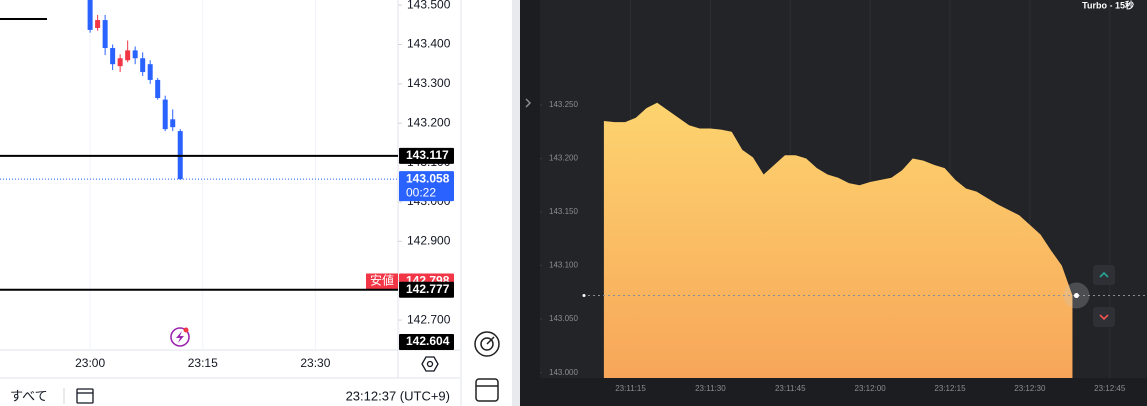  What do you see at coordinates (429, 83) in the screenshot?
I see `y-tick-label: 143.300` at bounding box center [429, 83].